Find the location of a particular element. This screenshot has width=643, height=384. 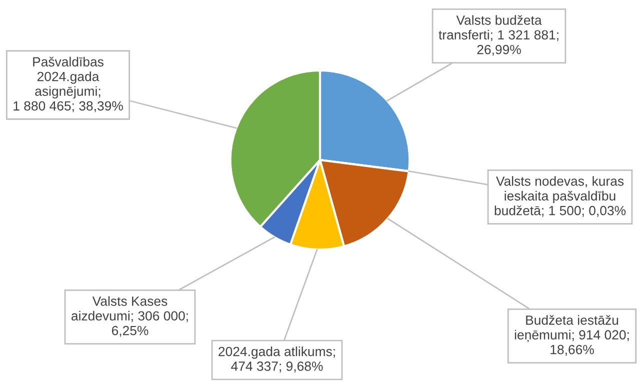

slice-label: Valsts Kases aizdevumi; 306 000; 6,25% is located at coordinates (130, 316).